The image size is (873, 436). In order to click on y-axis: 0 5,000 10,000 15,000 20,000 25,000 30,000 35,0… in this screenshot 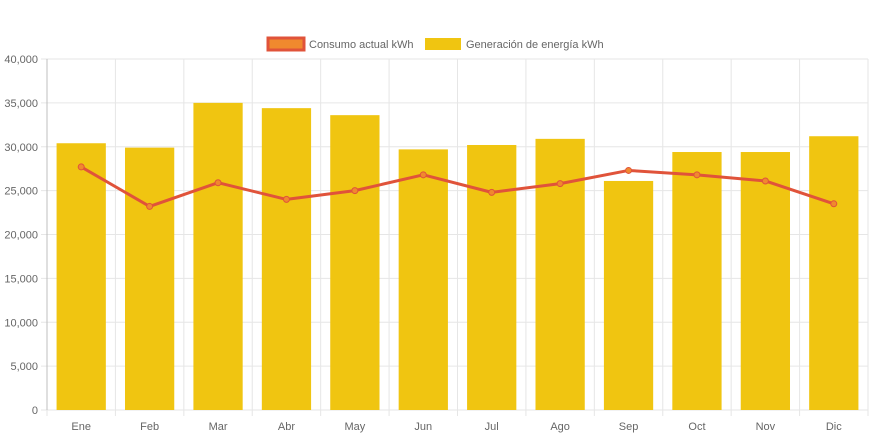, I will do `click(26, 235)`.